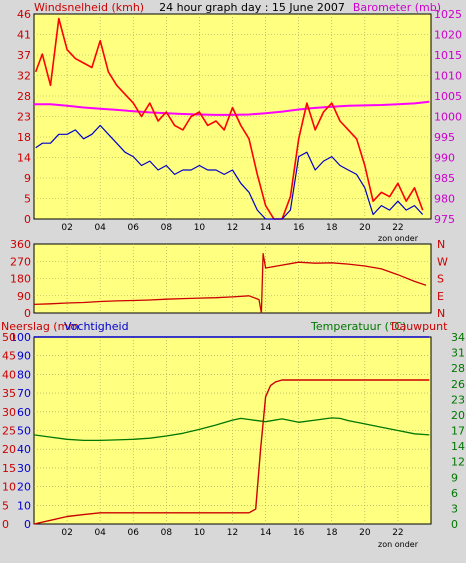 The height and width of the screenshot is (563, 466). I want to click on temperature-tick-label: 23, so click(458, 399).